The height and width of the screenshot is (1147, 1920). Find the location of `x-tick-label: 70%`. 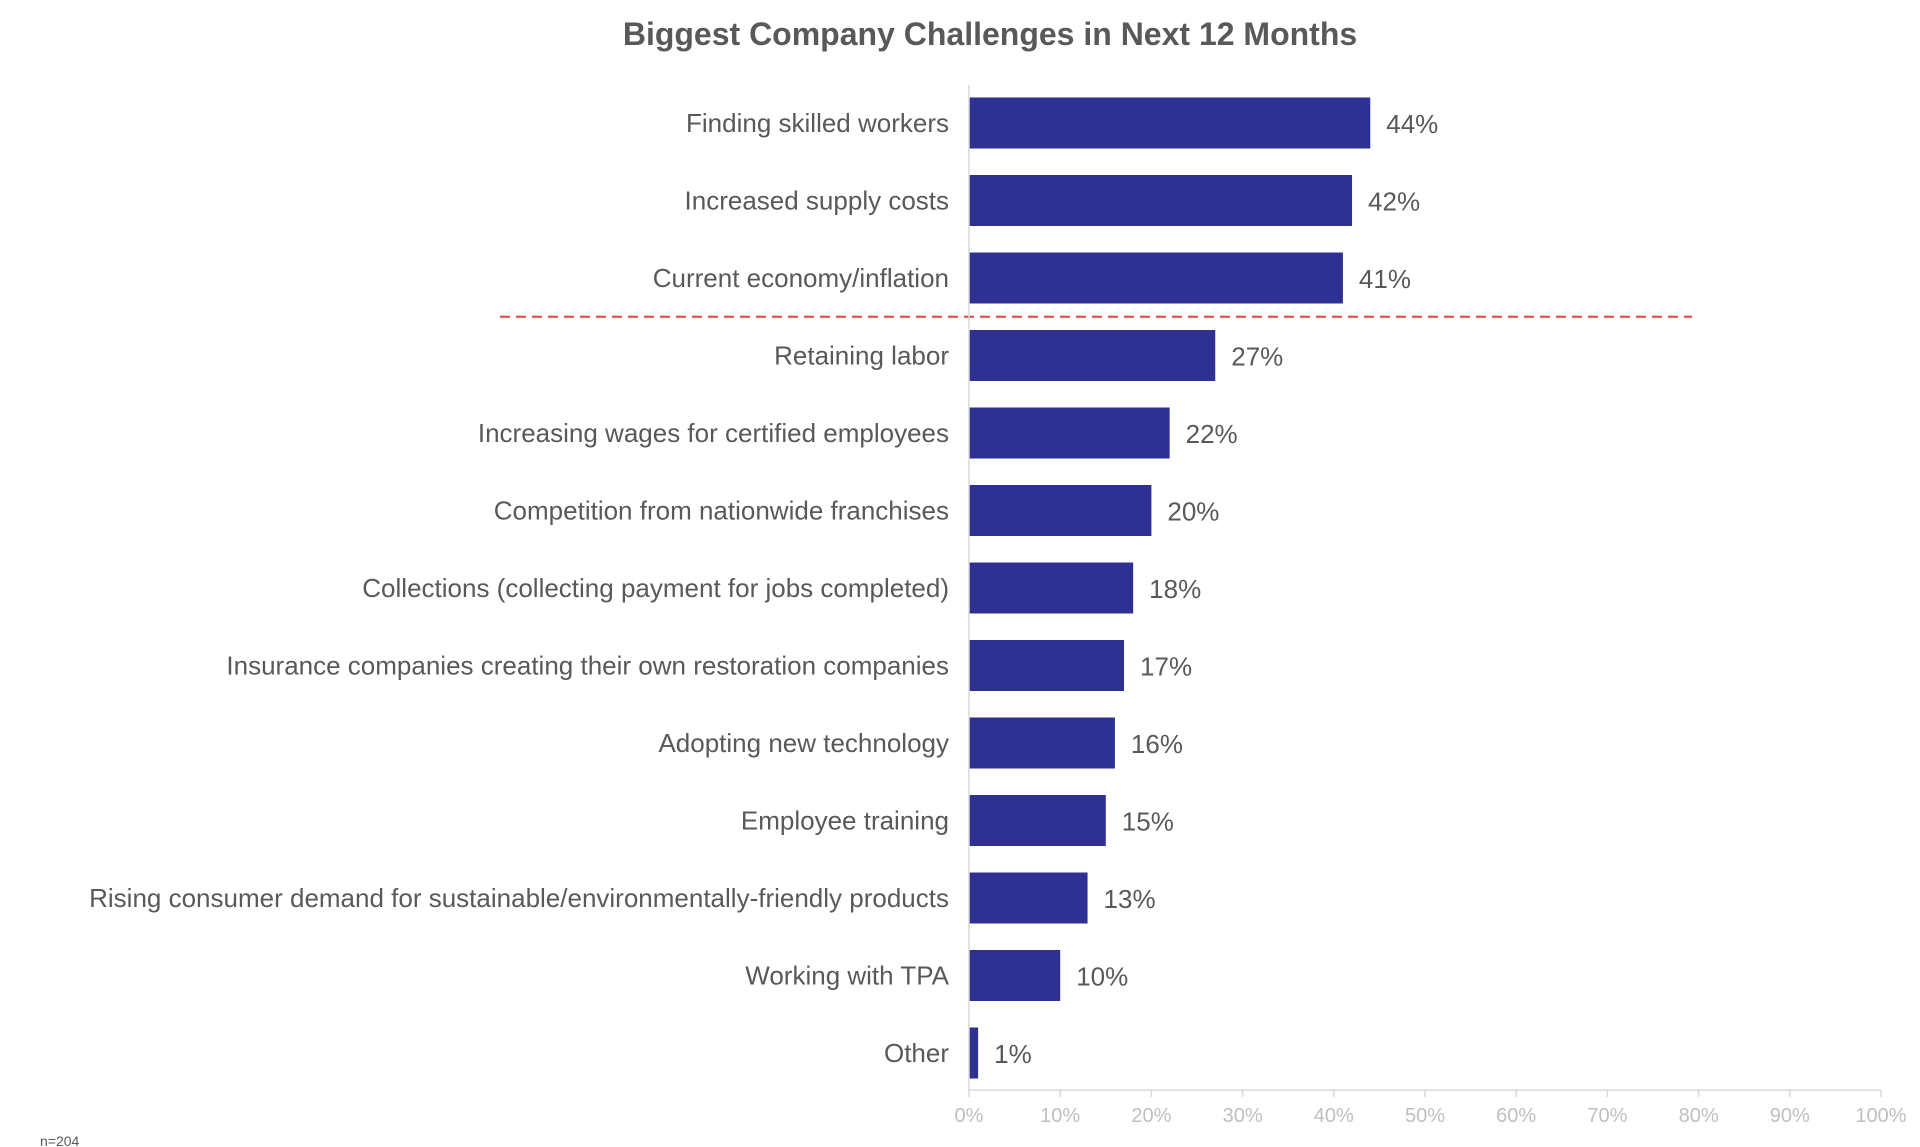

x-tick-label: 70% is located at coordinates (1607, 1116).